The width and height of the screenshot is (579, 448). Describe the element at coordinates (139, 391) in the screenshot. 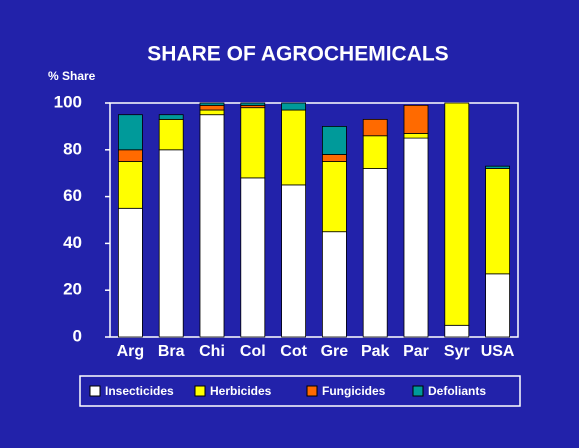

I see `legend-label: Insecticides` at that location.